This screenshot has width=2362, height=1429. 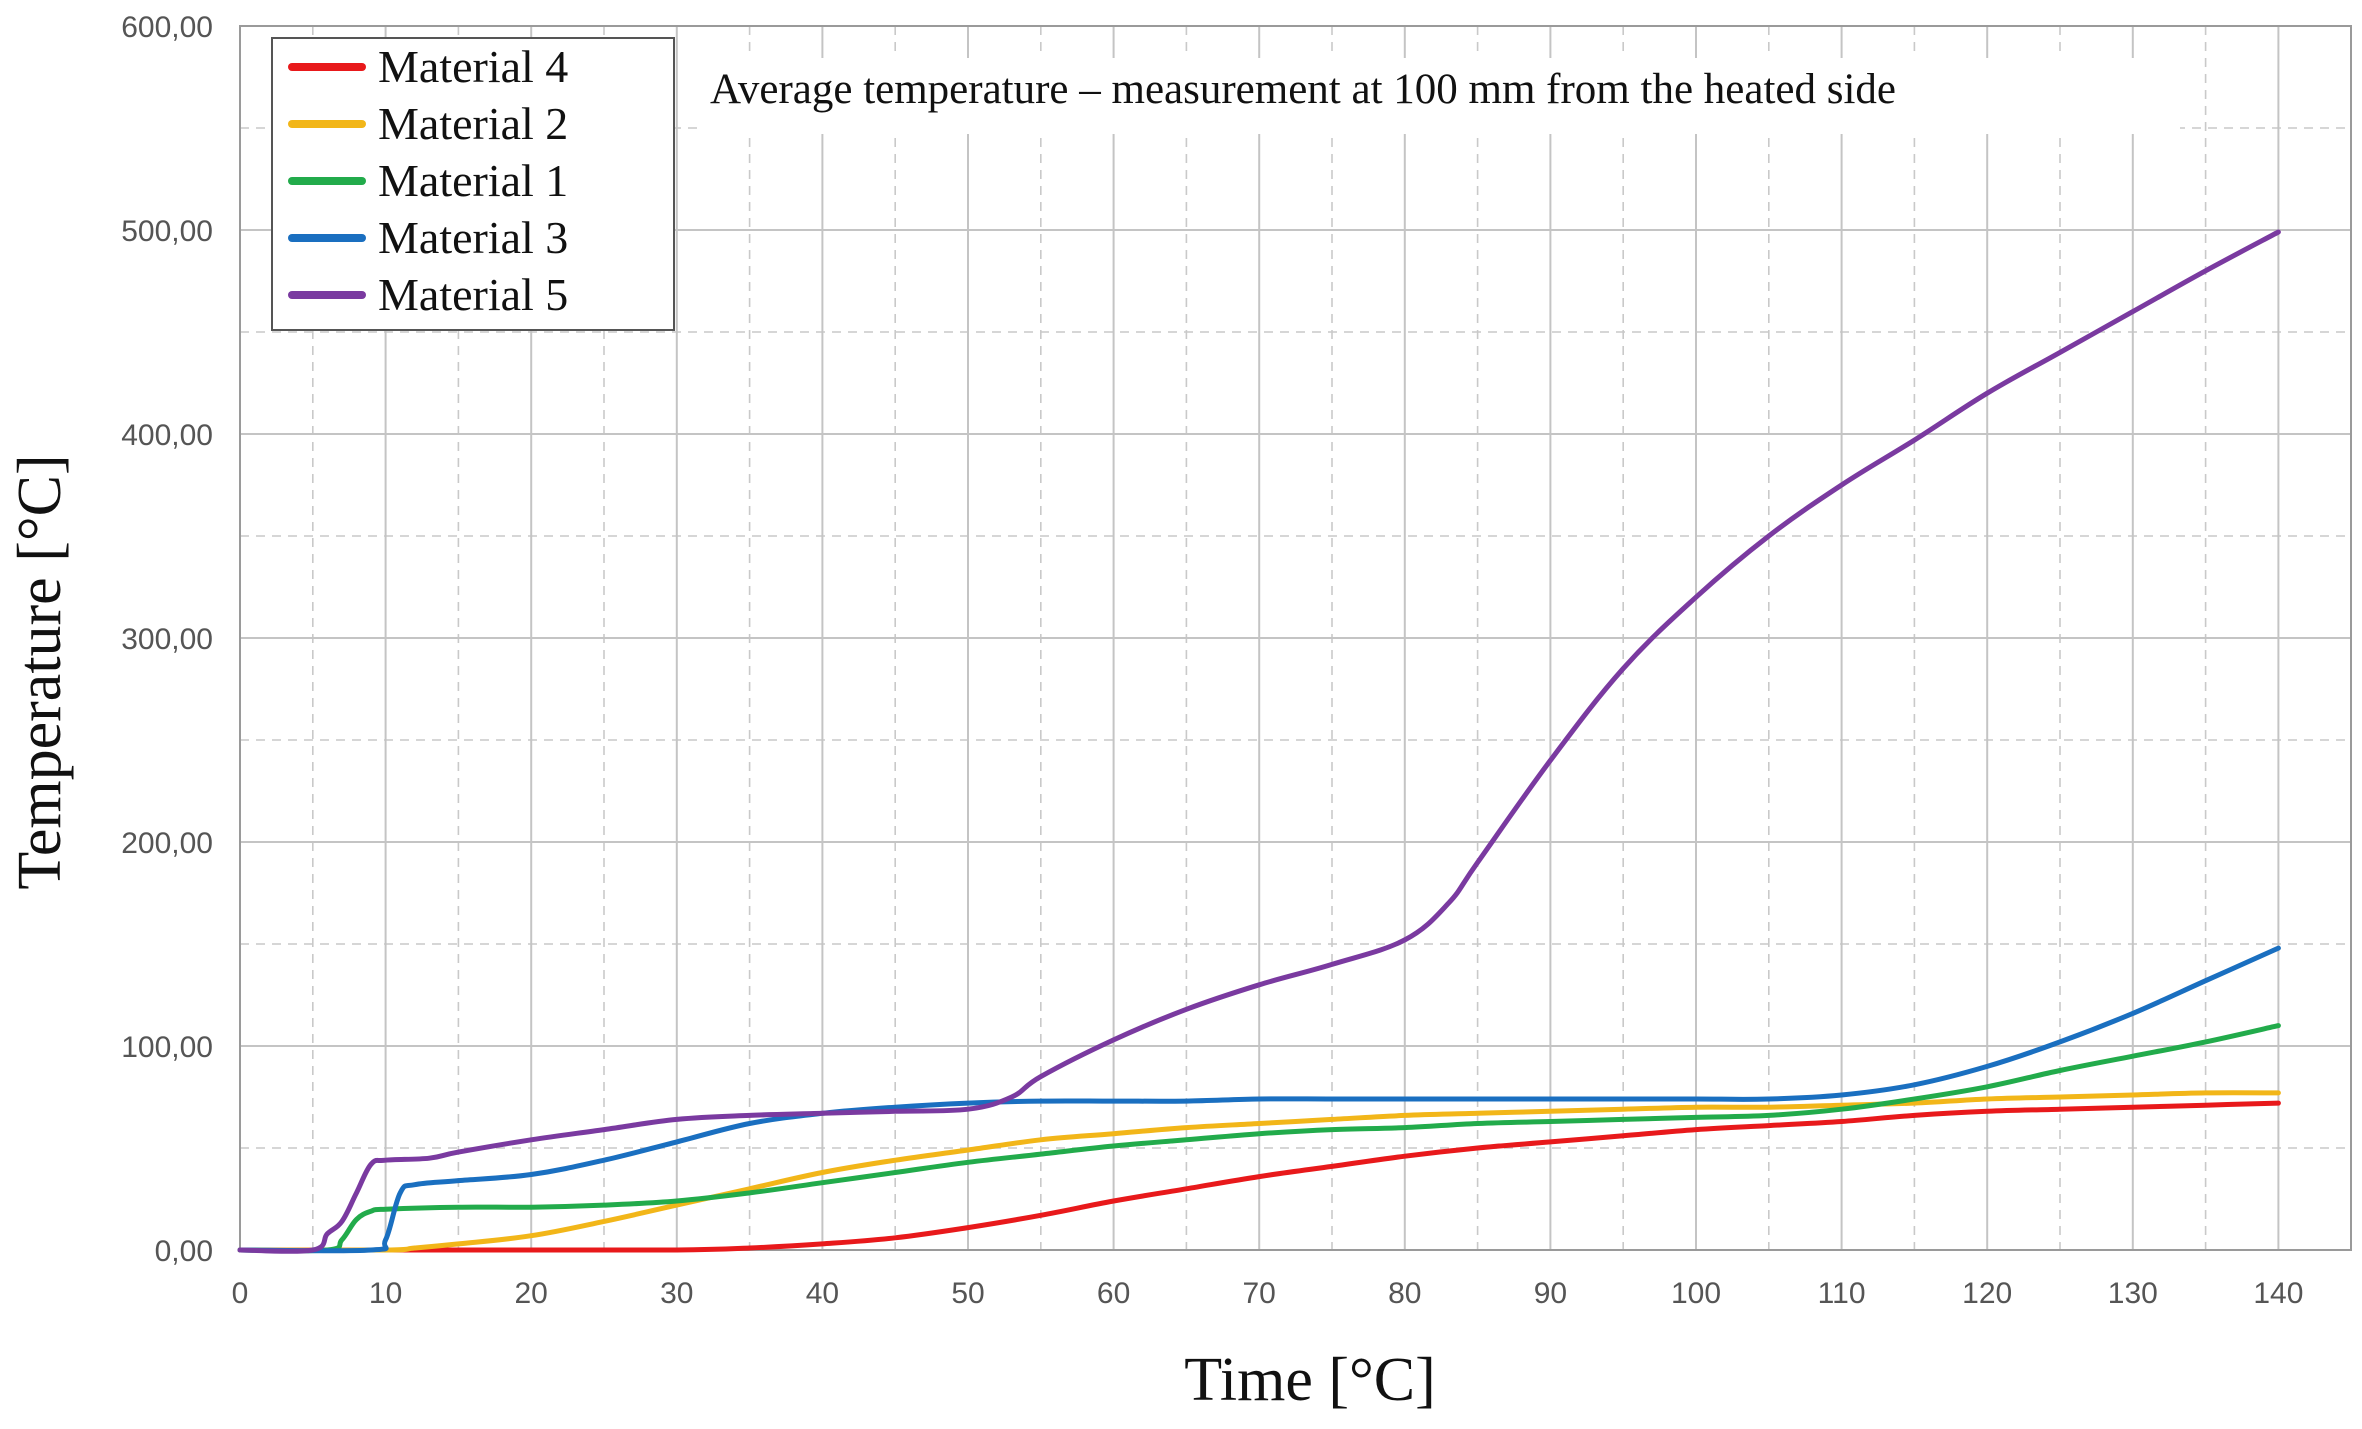 I want to click on y-tick-label: 300,00, so click(x=167, y=639).